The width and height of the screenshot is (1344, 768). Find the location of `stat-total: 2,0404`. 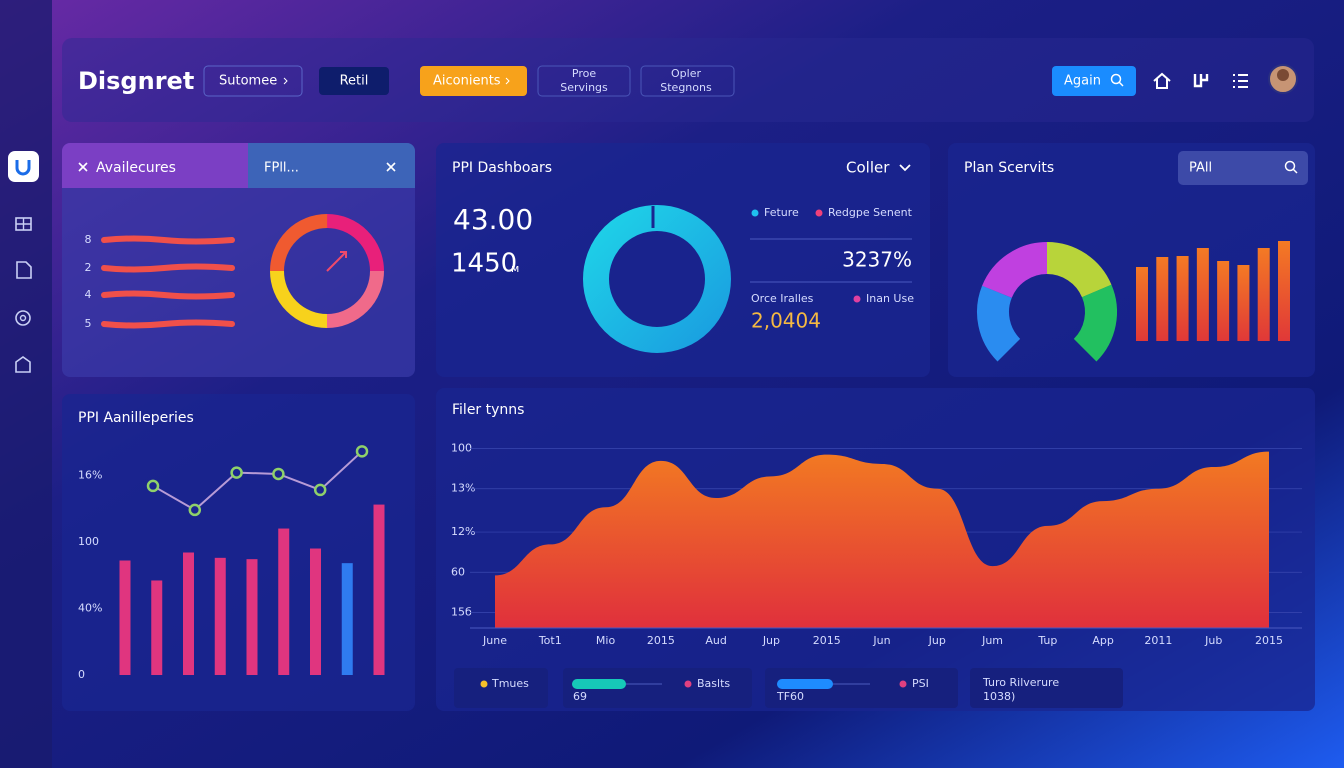

stat-total: 2,0404 is located at coordinates (786, 321).